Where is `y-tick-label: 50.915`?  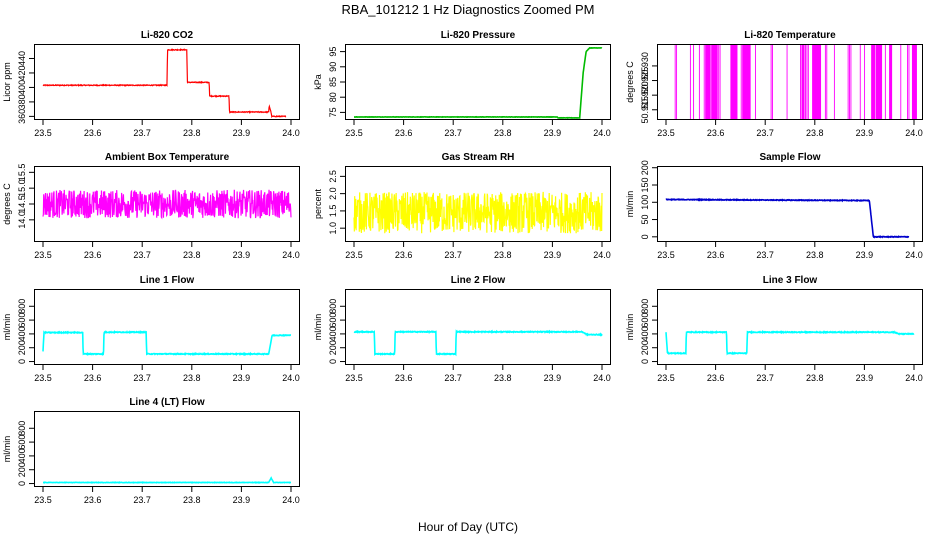
y-tick-label: 50.915 is located at coordinates (645, 110).